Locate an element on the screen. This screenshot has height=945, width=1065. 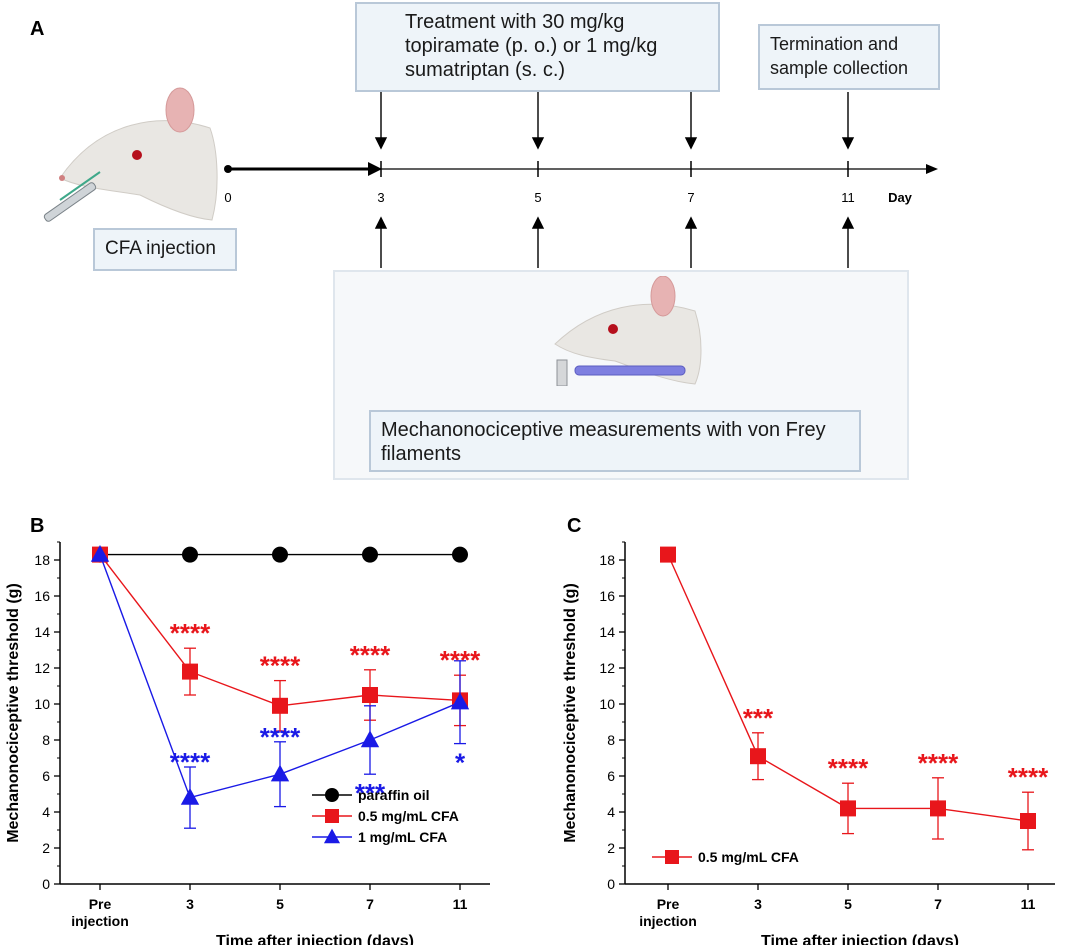
termination-box: Termination and sample collection is located at coordinates (849, 57).